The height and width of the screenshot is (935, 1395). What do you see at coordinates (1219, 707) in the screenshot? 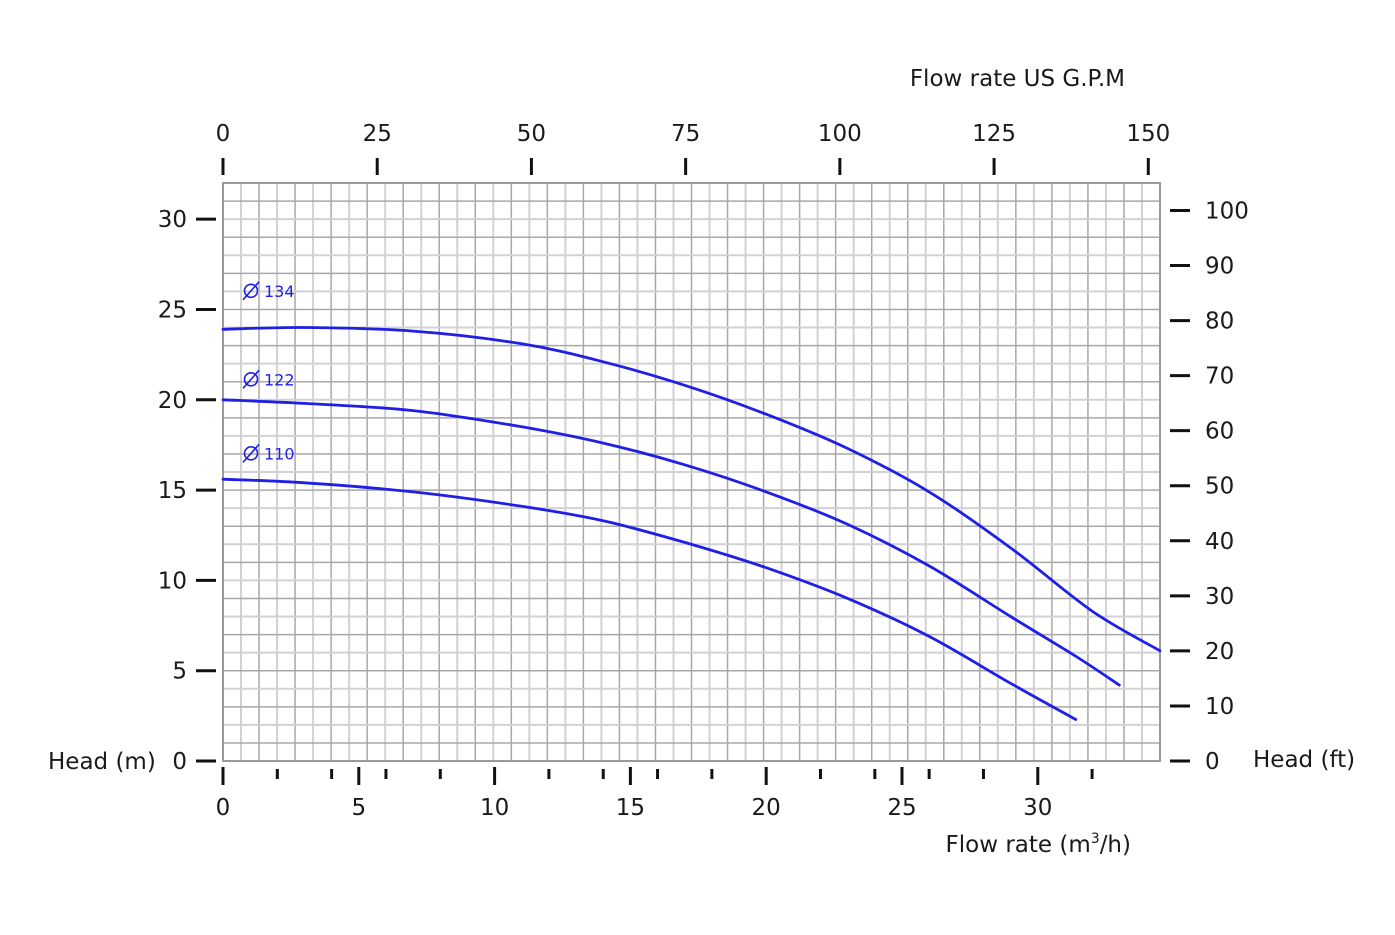
I see `y2-tick-label: 10` at bounding box center [1219, 707].